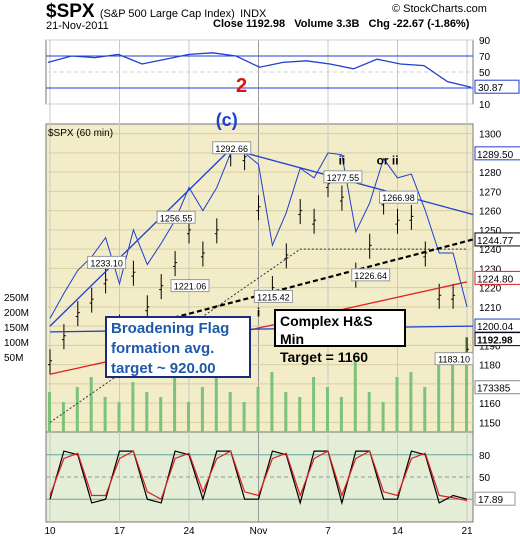 The image size is (520, 540). Describe the element at coordinates (258, 313) in the screenshot. I see `wave-i-label: i` at that location.